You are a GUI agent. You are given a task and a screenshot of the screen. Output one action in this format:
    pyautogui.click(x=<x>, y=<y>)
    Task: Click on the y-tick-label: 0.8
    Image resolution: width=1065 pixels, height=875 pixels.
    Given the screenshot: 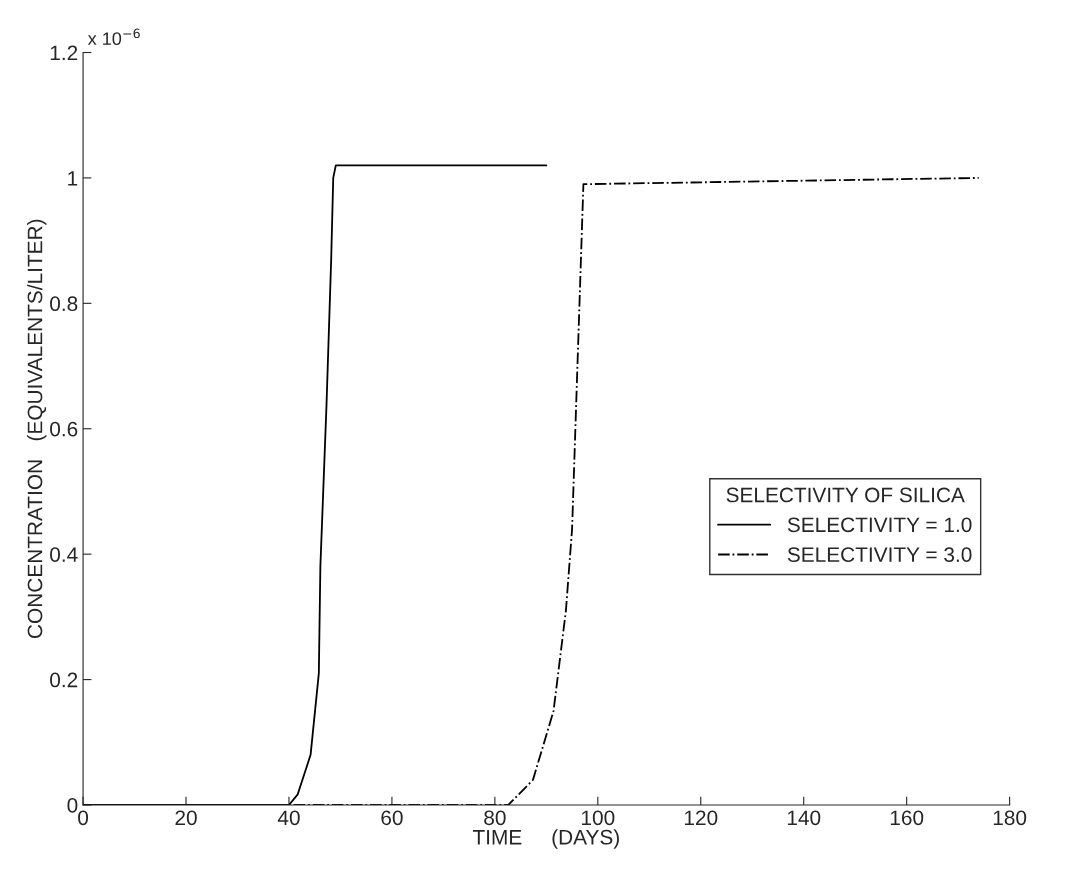 What is the action you would take?
    pyautogui.click(x=64, y=304)
    